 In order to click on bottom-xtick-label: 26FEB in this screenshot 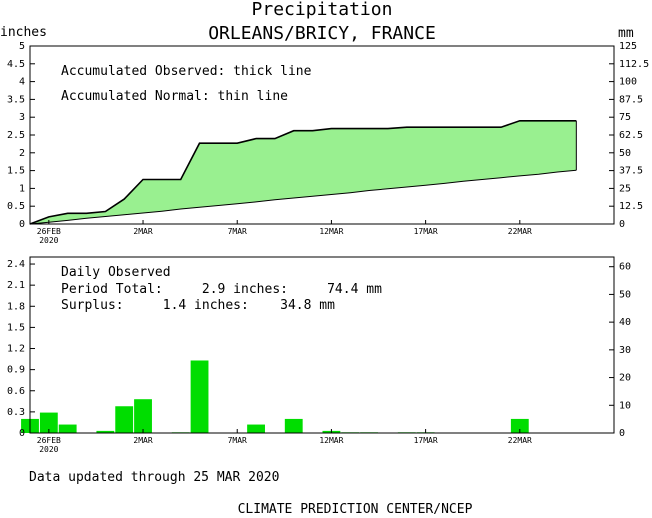, I will do `click(49, 440)`.